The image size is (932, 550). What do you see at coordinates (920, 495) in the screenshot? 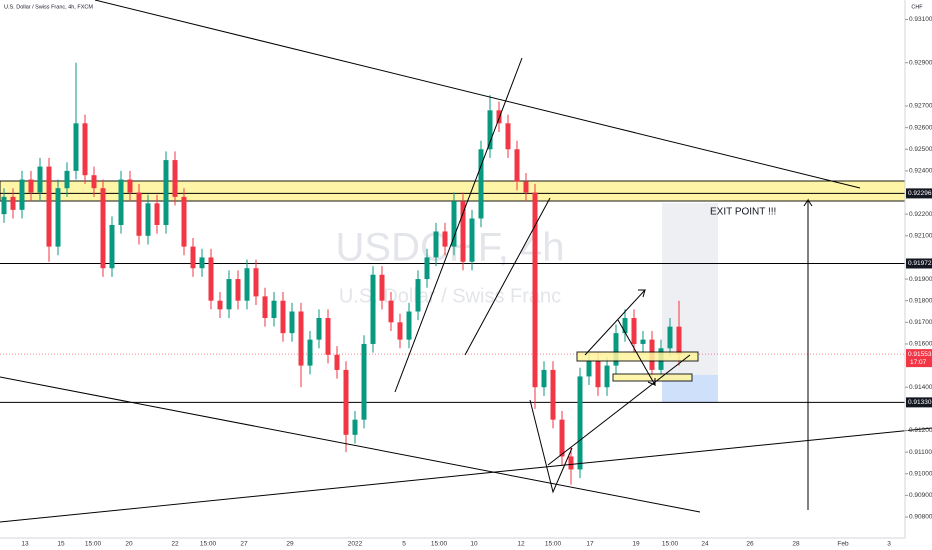
I see `y-tick-label: 0.90900` at bounding box center [920, 495].